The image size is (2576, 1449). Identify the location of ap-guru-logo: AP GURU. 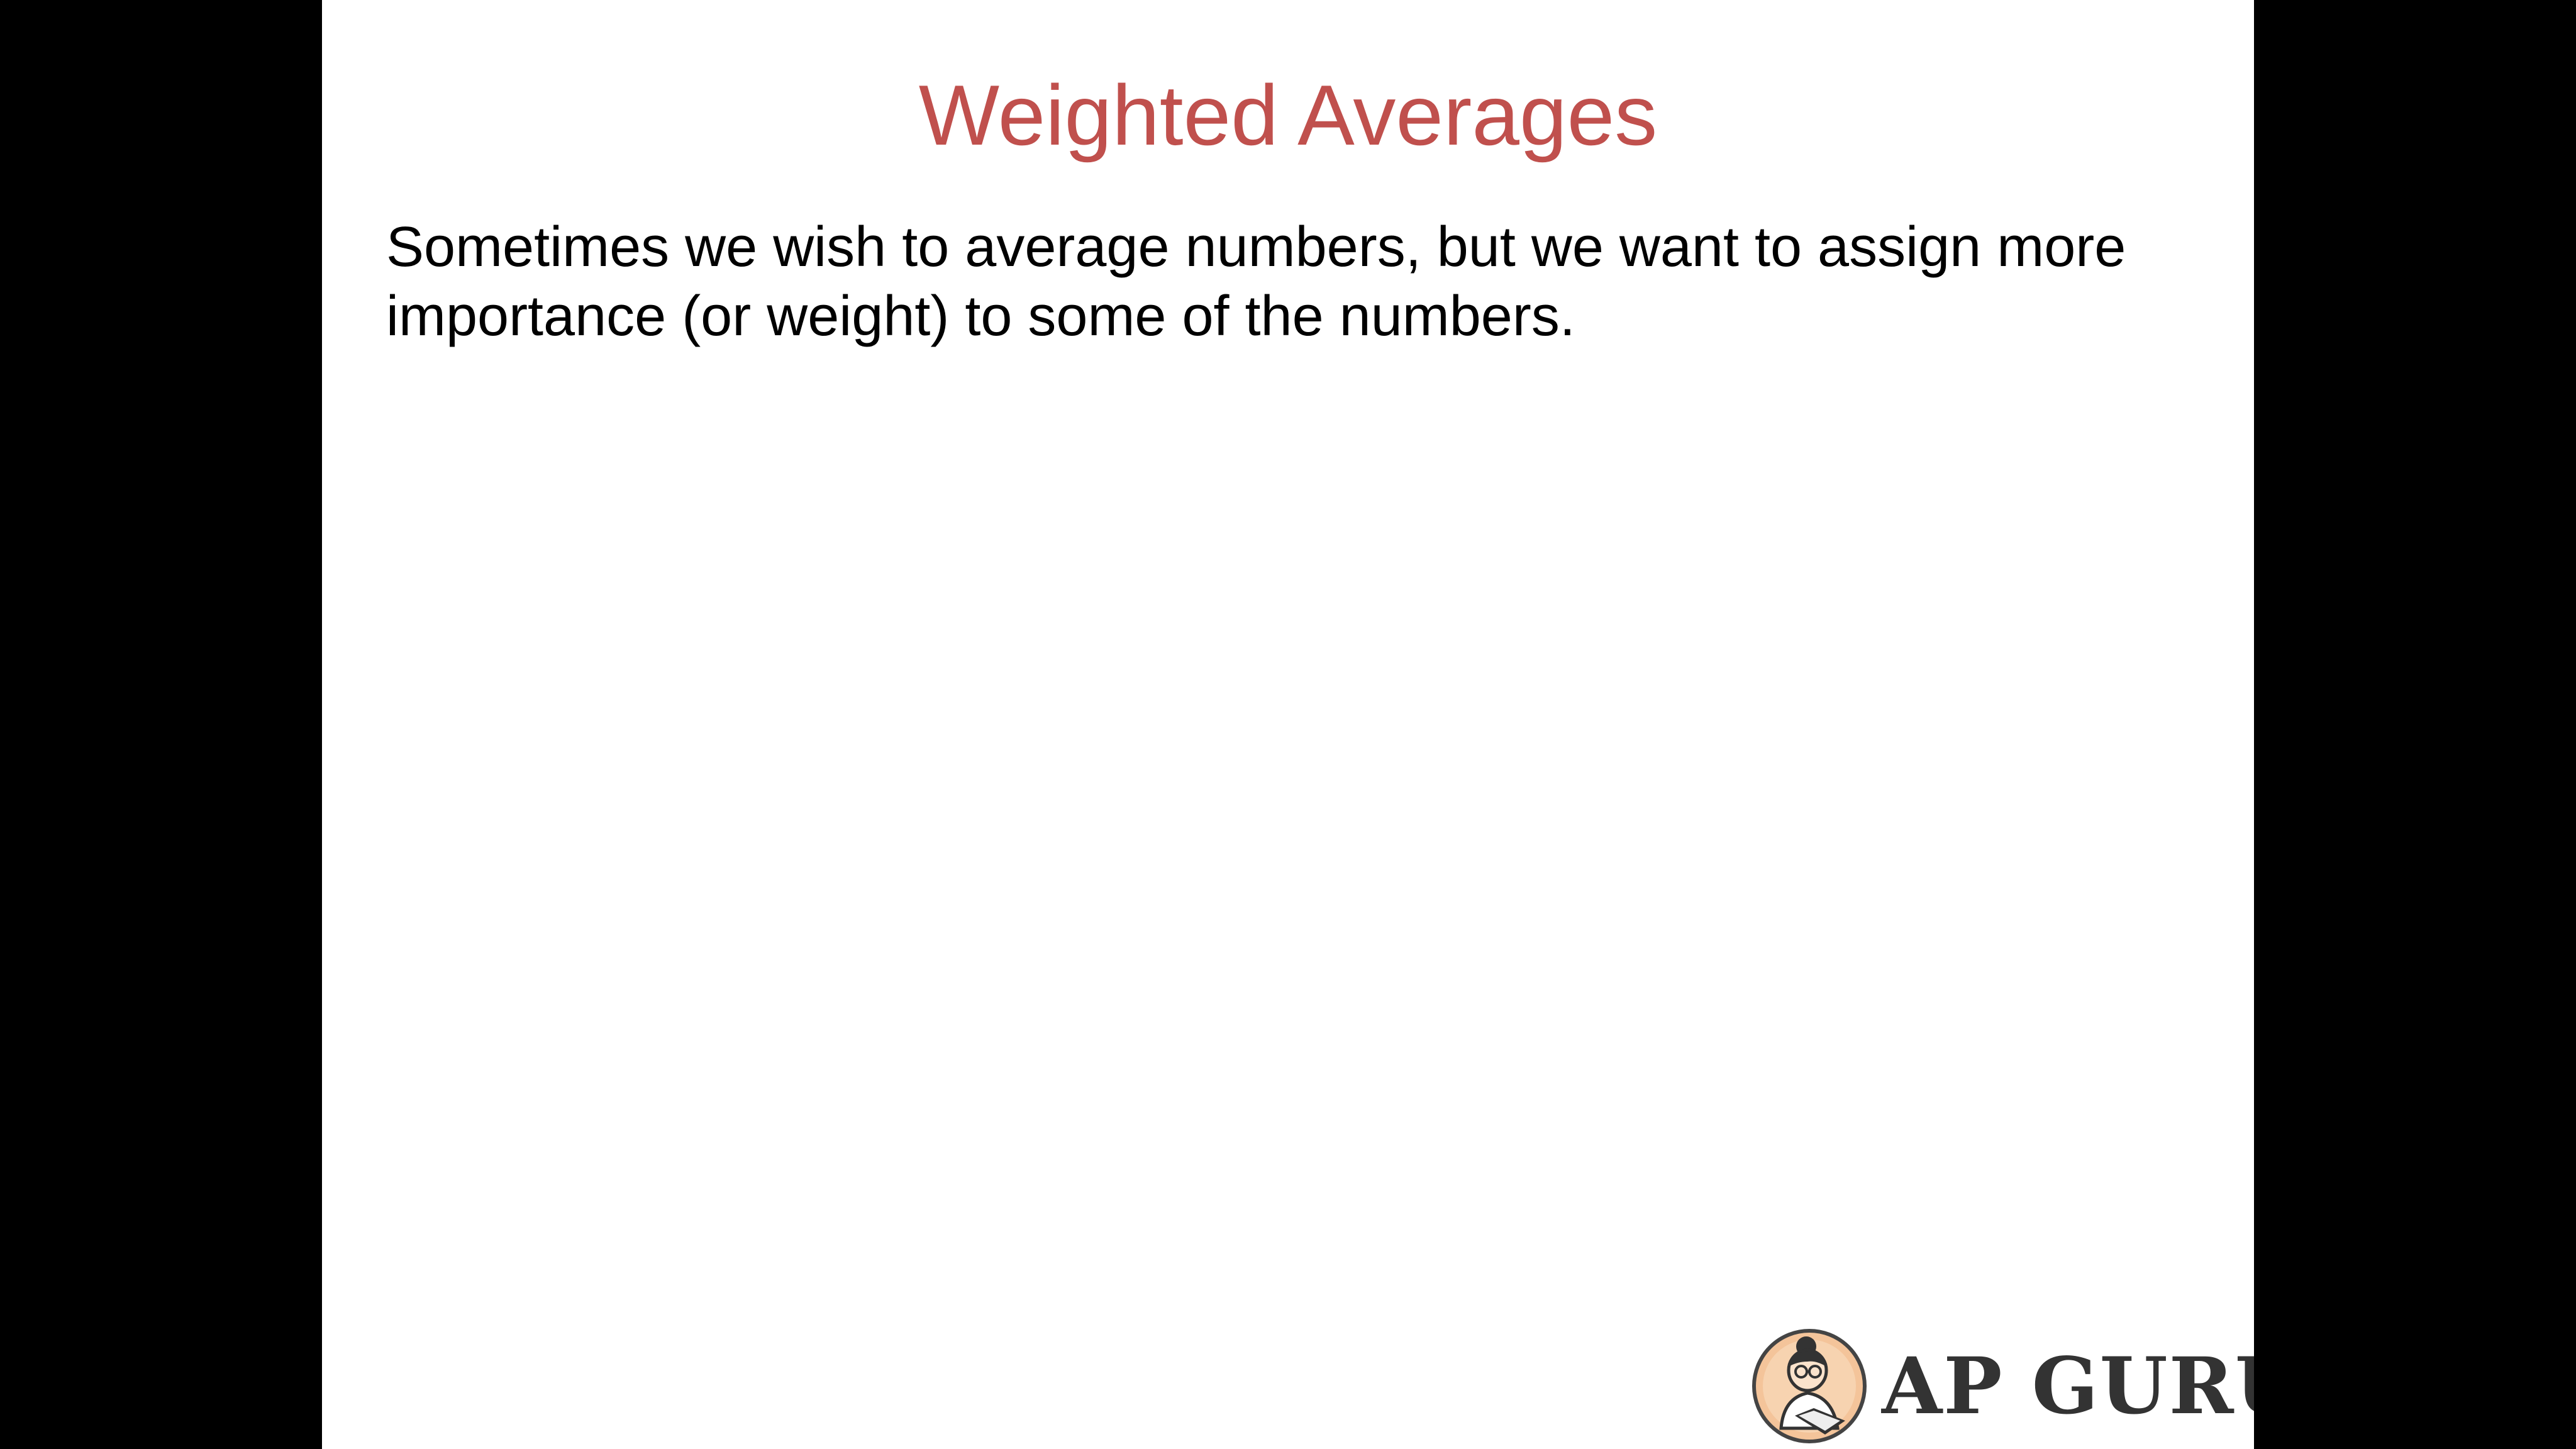
(2002, 1383).